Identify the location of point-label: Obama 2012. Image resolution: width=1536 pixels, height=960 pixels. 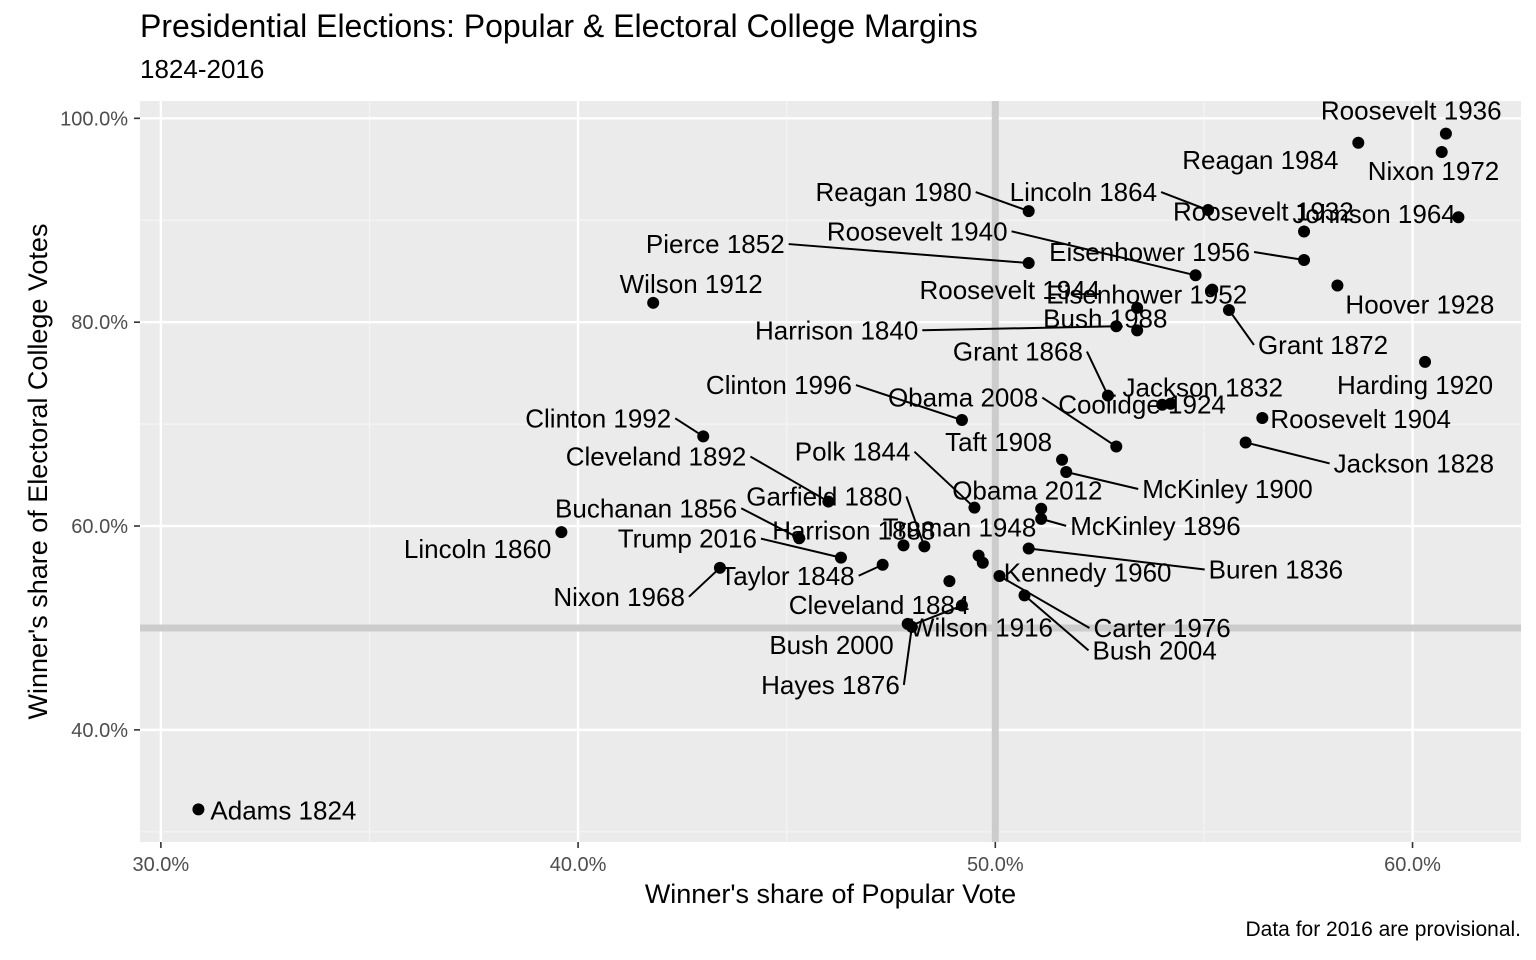
(1027, 491).